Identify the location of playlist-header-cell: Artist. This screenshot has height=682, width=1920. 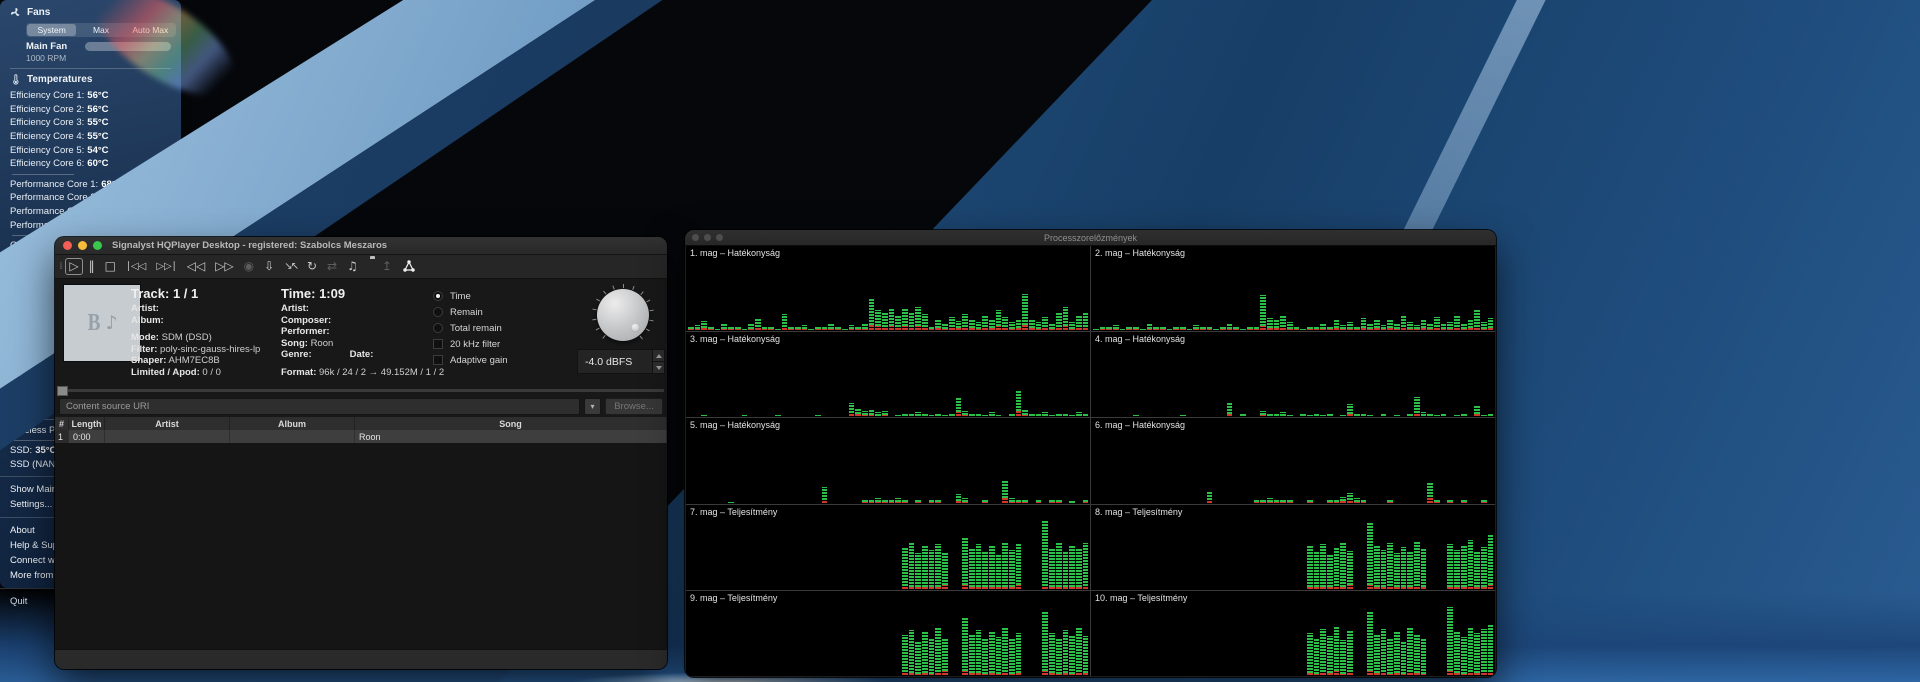
(167, 423).